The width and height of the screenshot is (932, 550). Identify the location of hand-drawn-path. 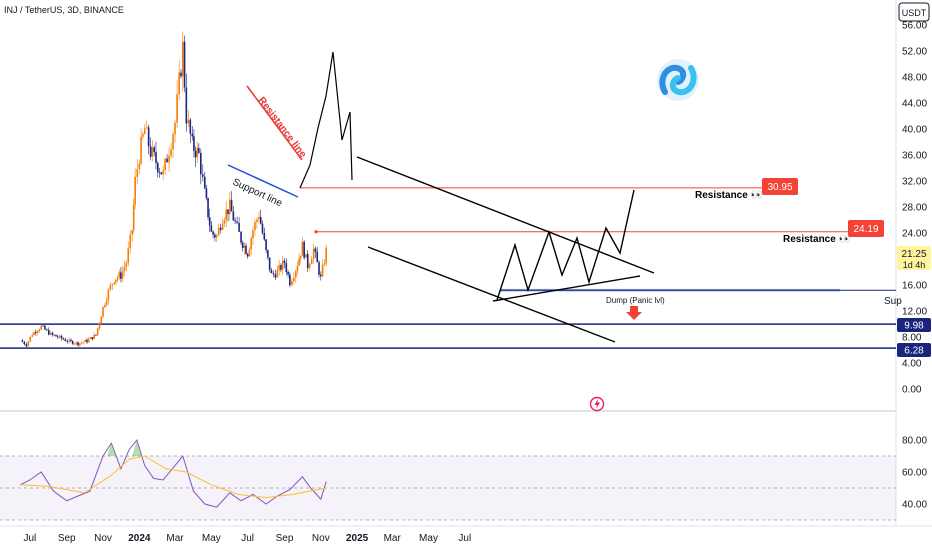
(326, 120).